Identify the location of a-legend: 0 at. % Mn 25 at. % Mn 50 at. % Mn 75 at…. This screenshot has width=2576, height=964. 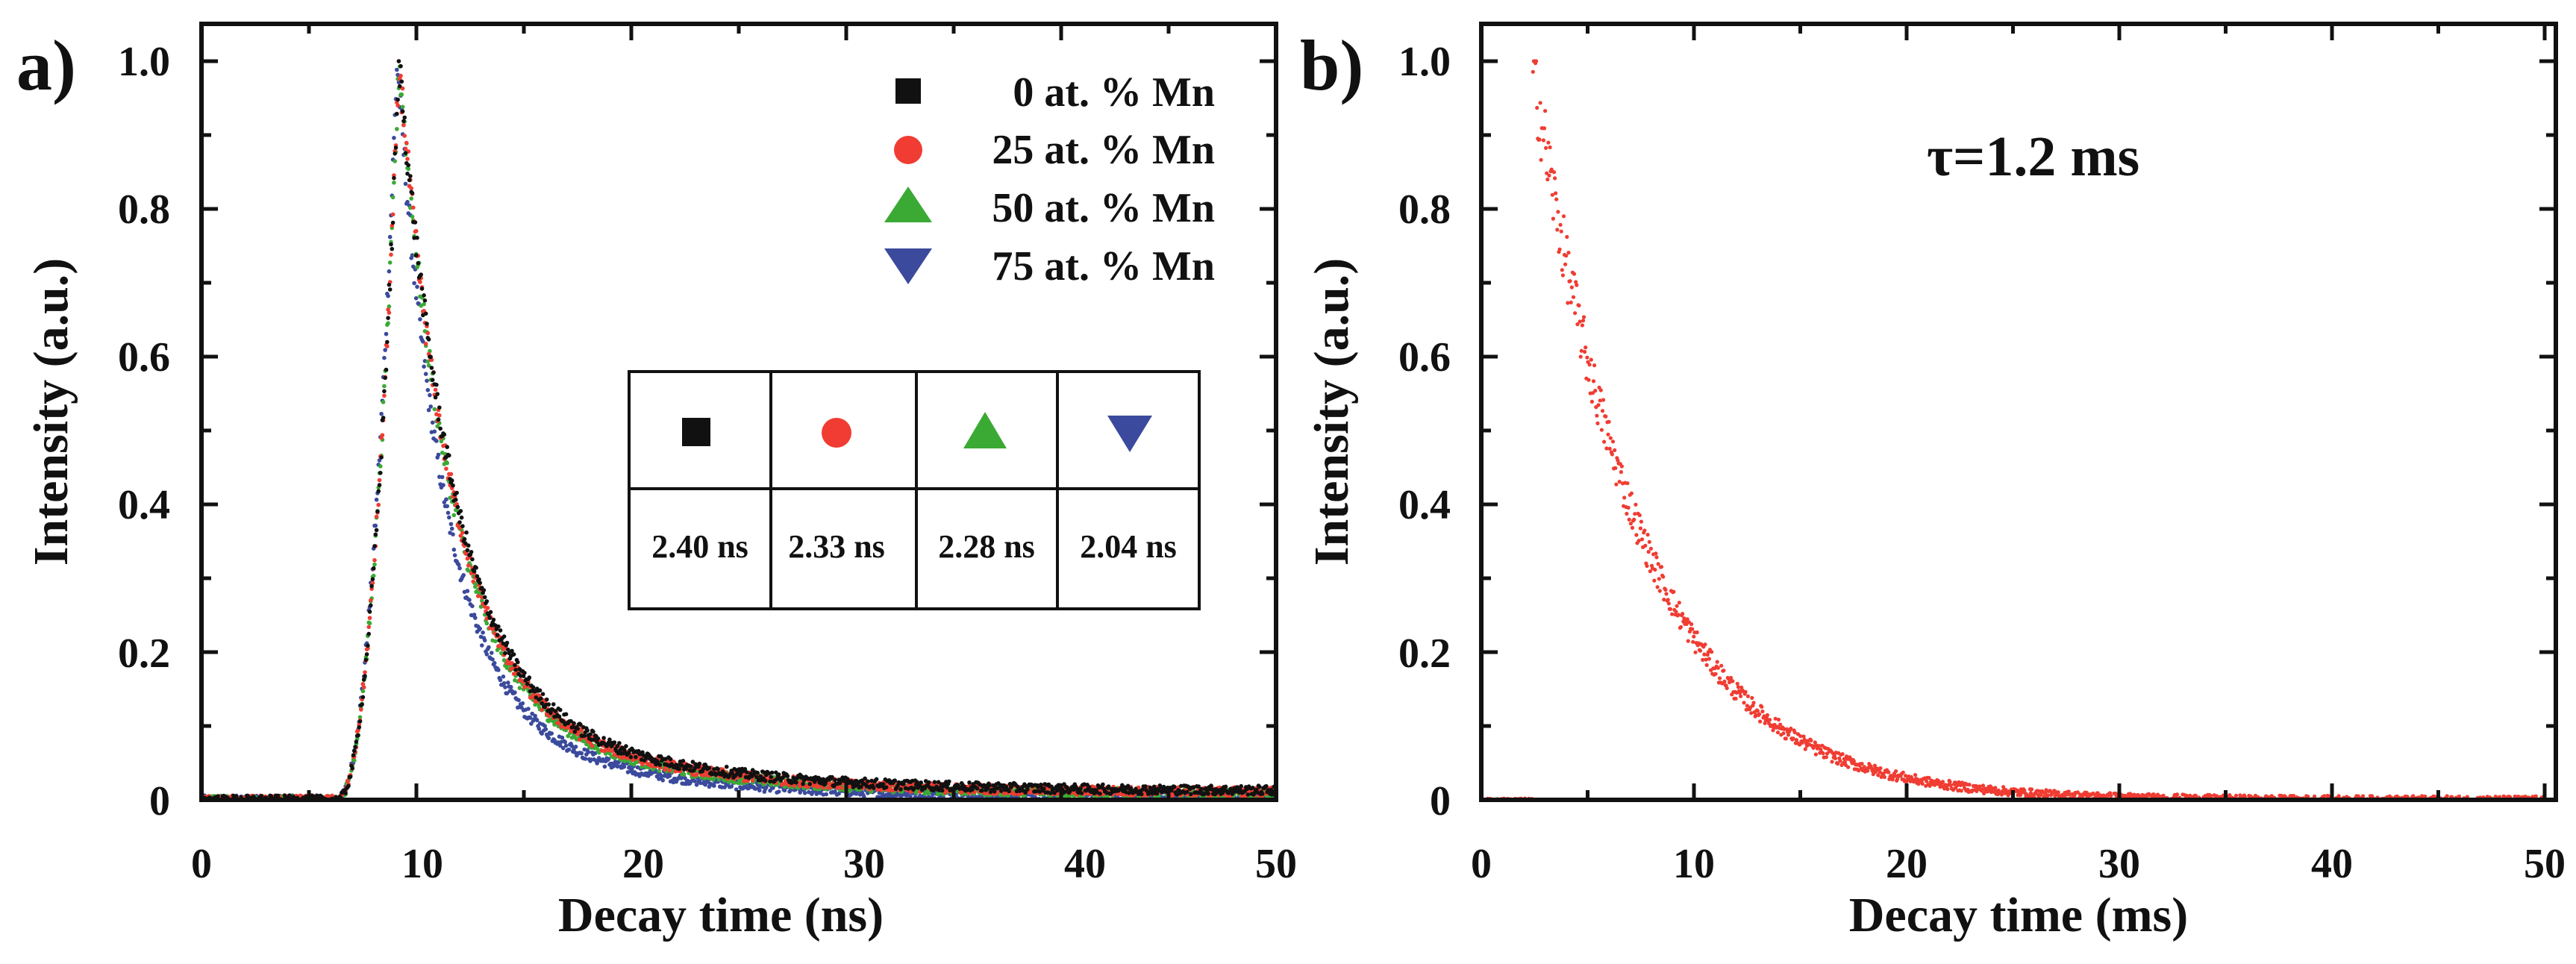
(1049, 179).